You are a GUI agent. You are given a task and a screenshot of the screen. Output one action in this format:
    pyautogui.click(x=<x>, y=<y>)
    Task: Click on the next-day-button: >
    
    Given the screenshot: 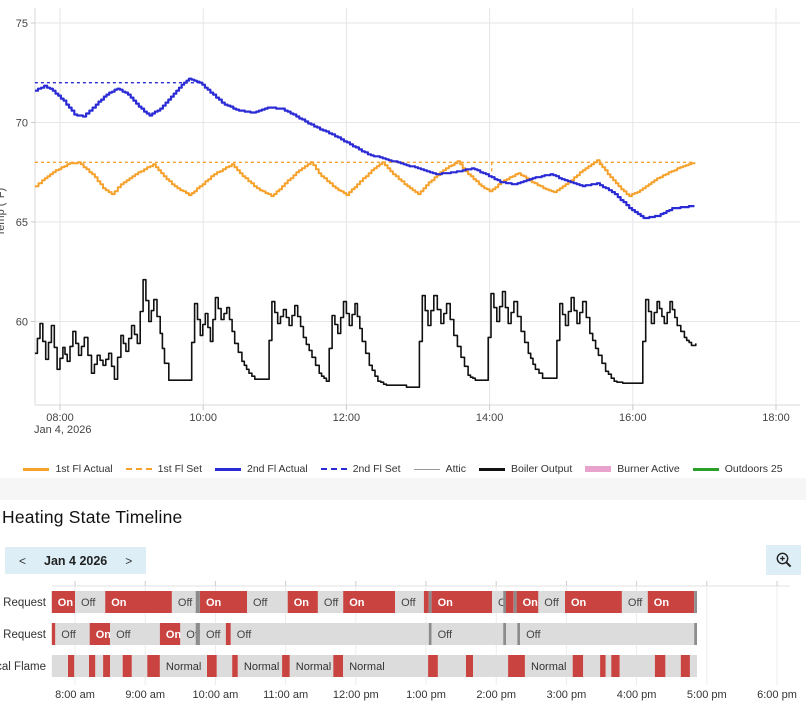 What is the action you would take?
    pyautogui.click(x=129, y=560)
    